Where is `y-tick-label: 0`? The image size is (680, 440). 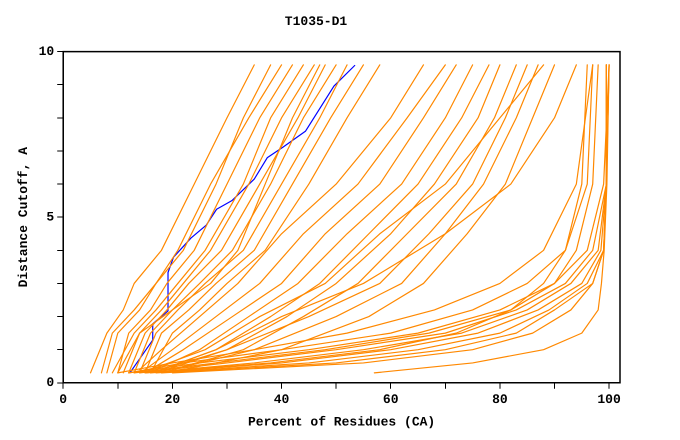 y-tick-label: 0 is located at coordinates (50, 382).